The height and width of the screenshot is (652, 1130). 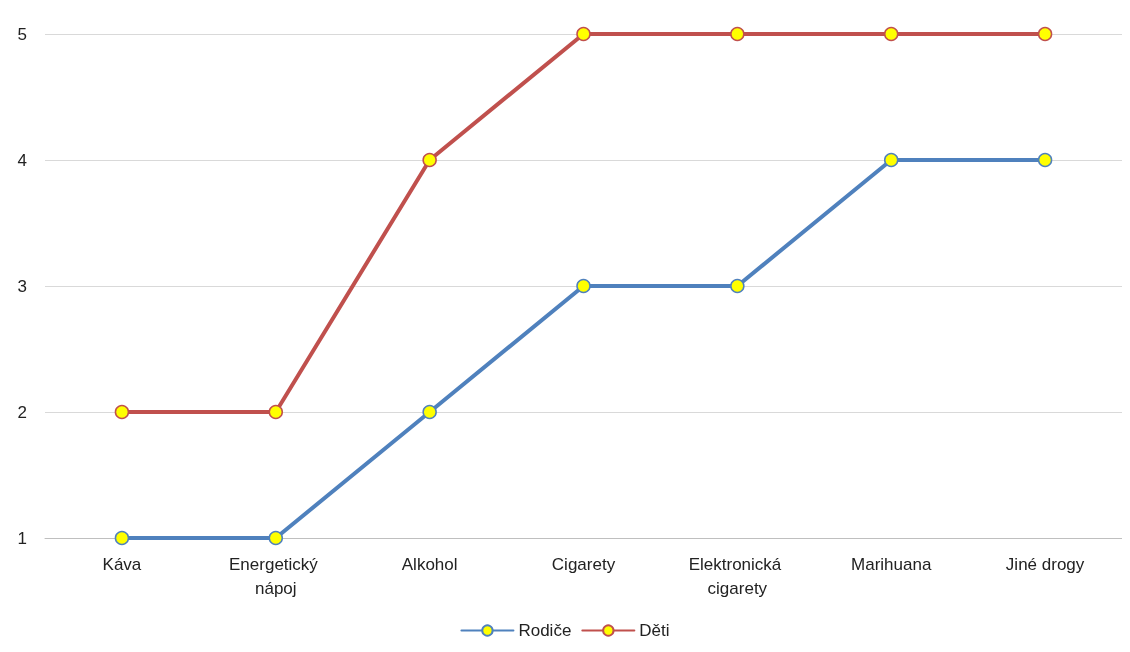 I want to click on legend-label: Rodiče, so click(x=545, y=630).